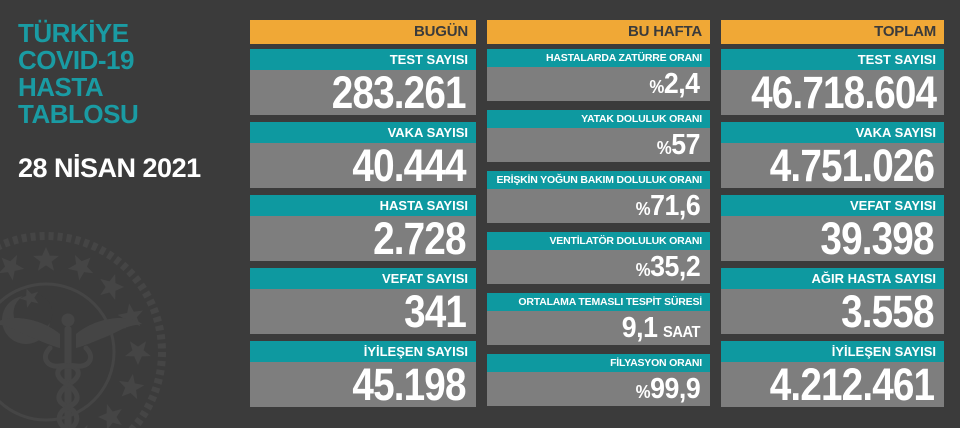  I want to click on title-line: TABLOSU, so click(78, 114).